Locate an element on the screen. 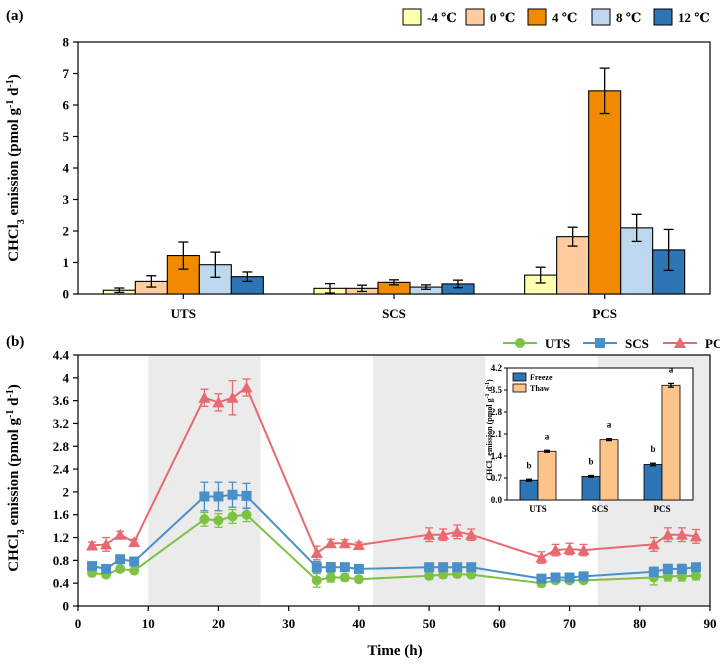 Image resolution: width=720 pixels, height=671 pixels. x-tick-label: 60 is located at coordinates (499, 623).